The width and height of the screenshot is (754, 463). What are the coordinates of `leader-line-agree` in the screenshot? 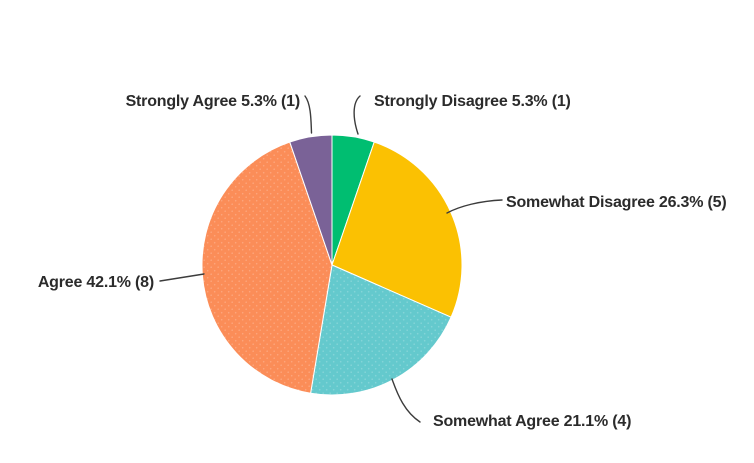 It's located at (182, 277).